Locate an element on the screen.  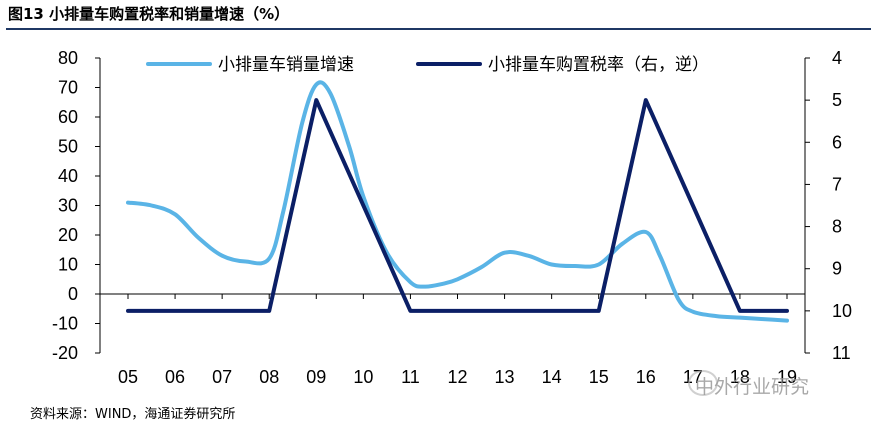
x-tick-label: 10 is located at coordinates (363, 377).